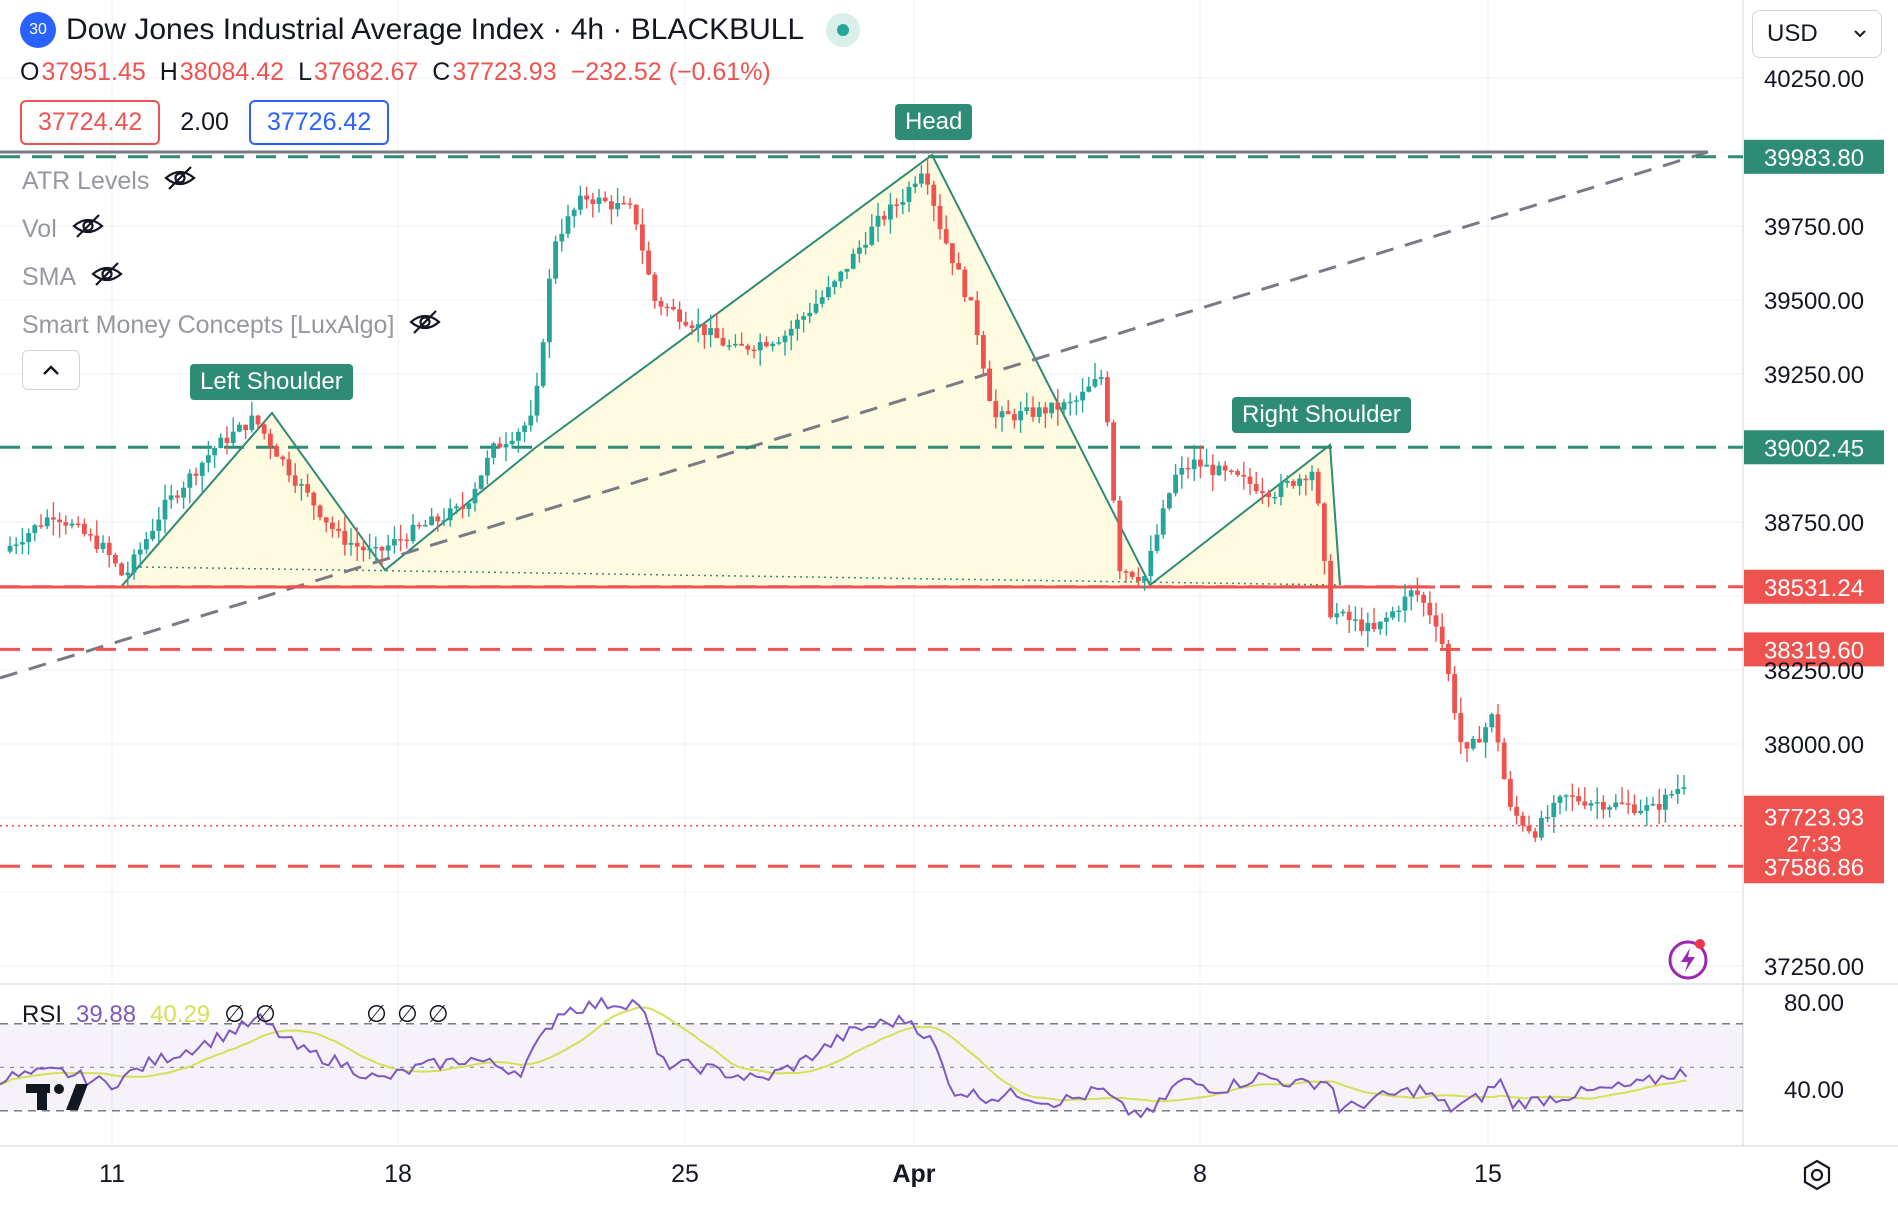 Image resolution: width=1898 pixels, height=1216 pixels. I want to click on y-axis-tick-label: 39750.00, so click(1814, 227).